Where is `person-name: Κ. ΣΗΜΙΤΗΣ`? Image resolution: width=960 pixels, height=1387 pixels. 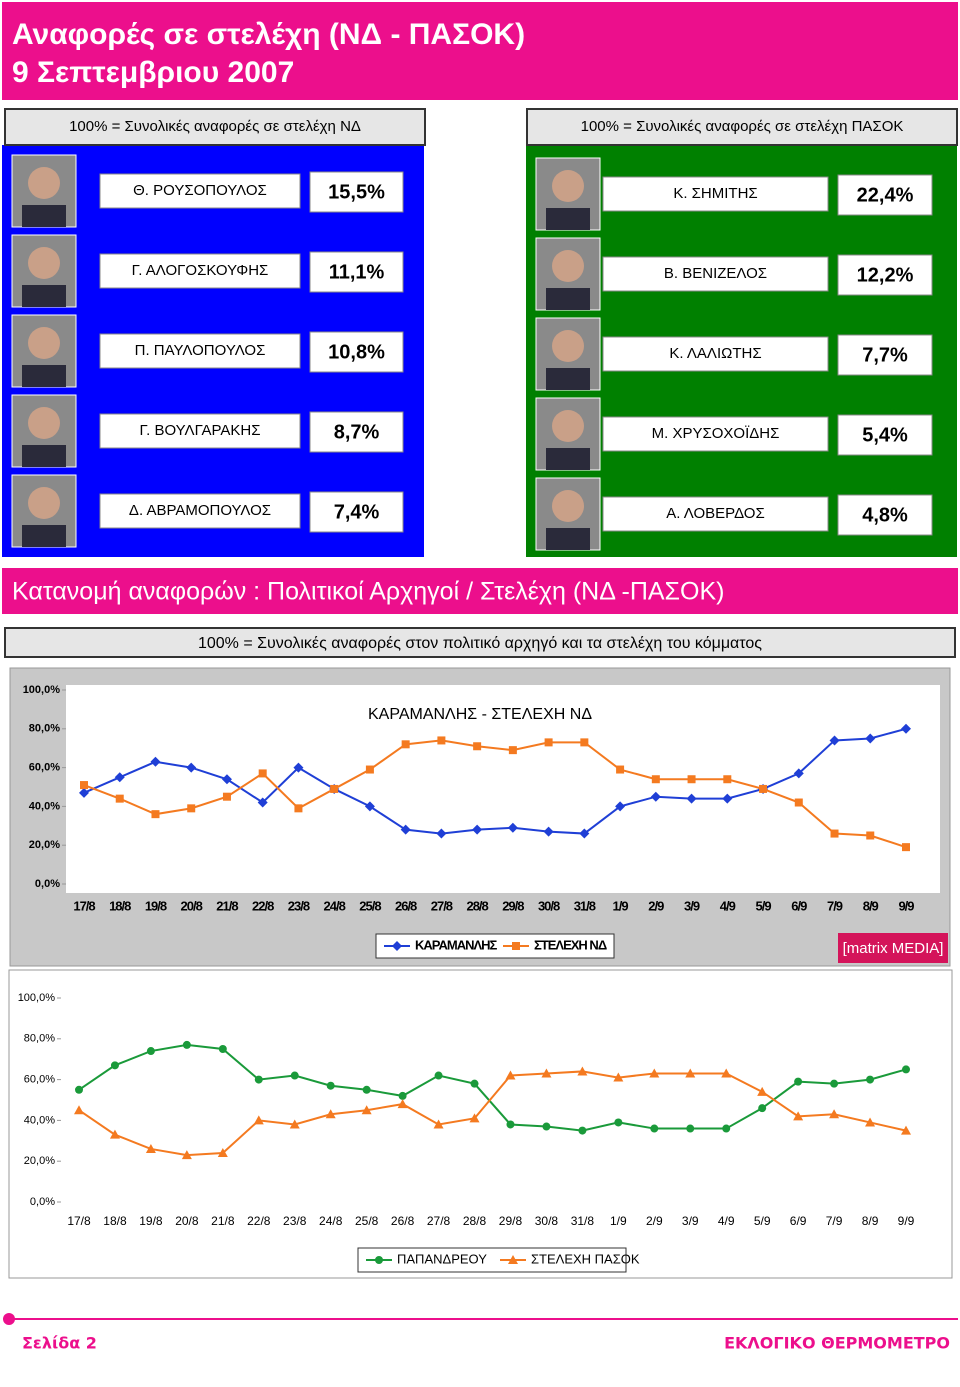 person-name: Κ. ΣΗΜΙΤΗΣ is located at coordinates (715, 193).